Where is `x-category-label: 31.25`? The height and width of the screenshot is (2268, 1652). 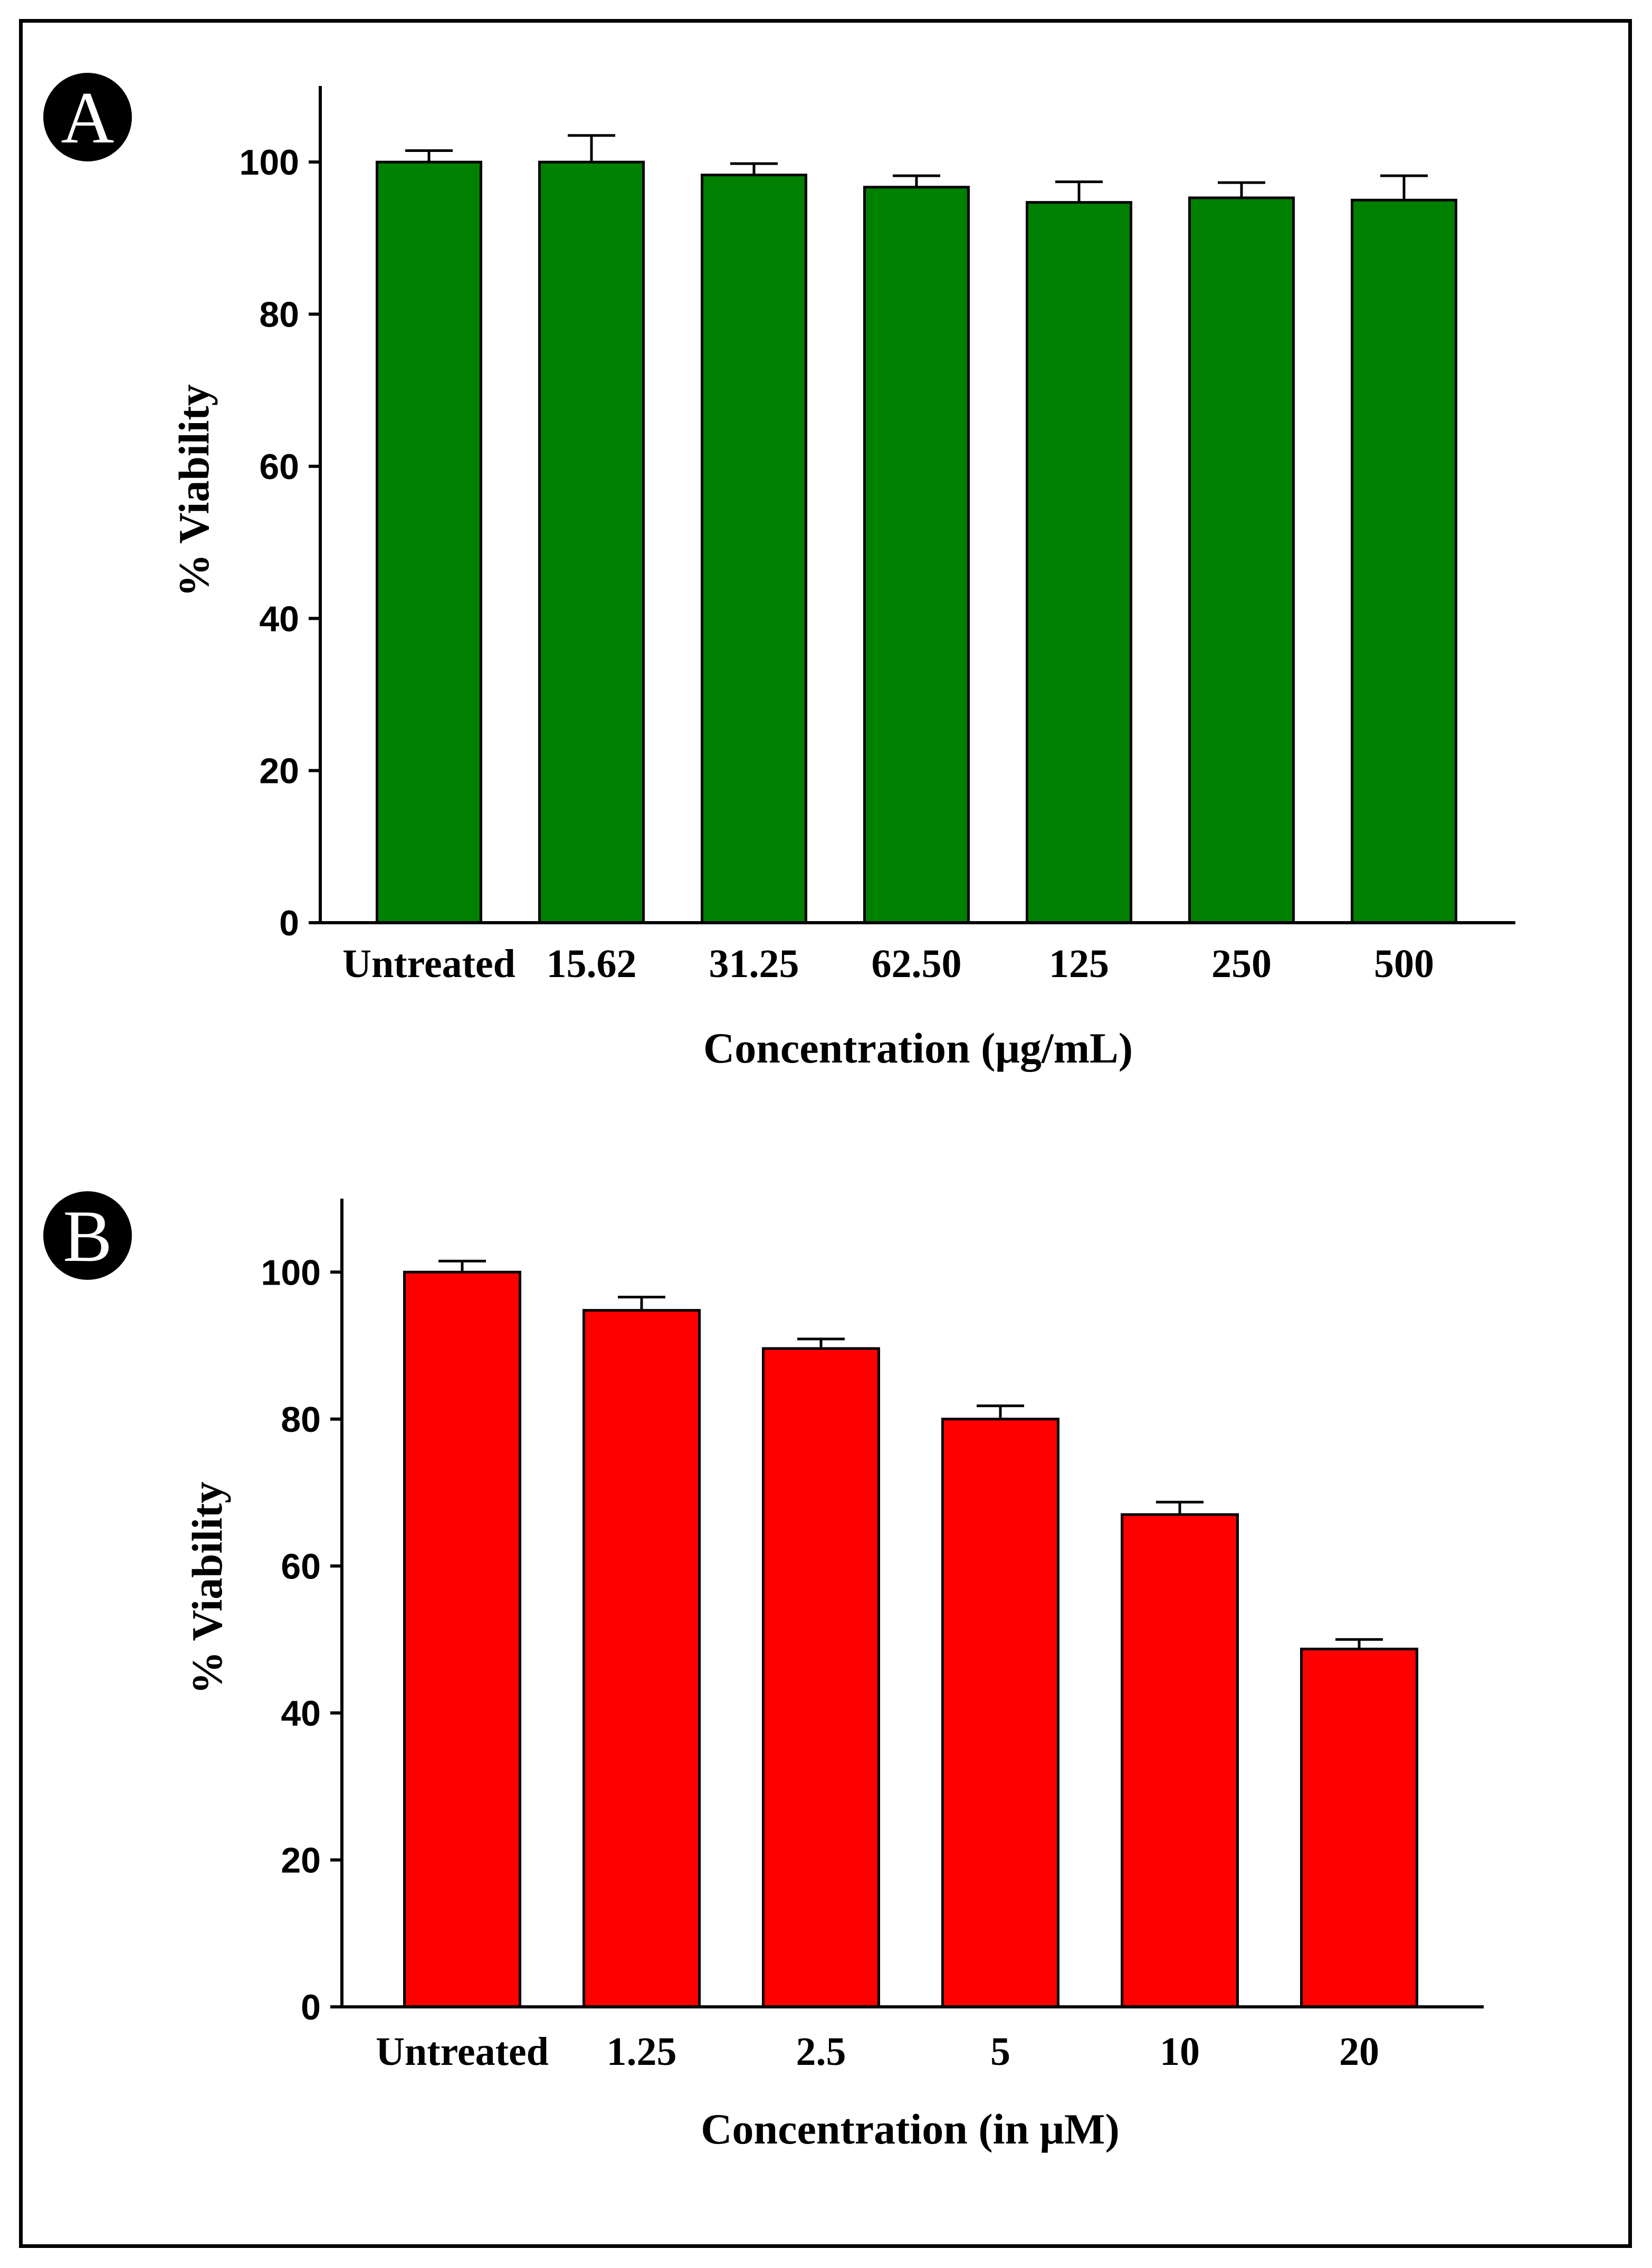
x-category-label: 31.25 is located at coordinates (754, 964).